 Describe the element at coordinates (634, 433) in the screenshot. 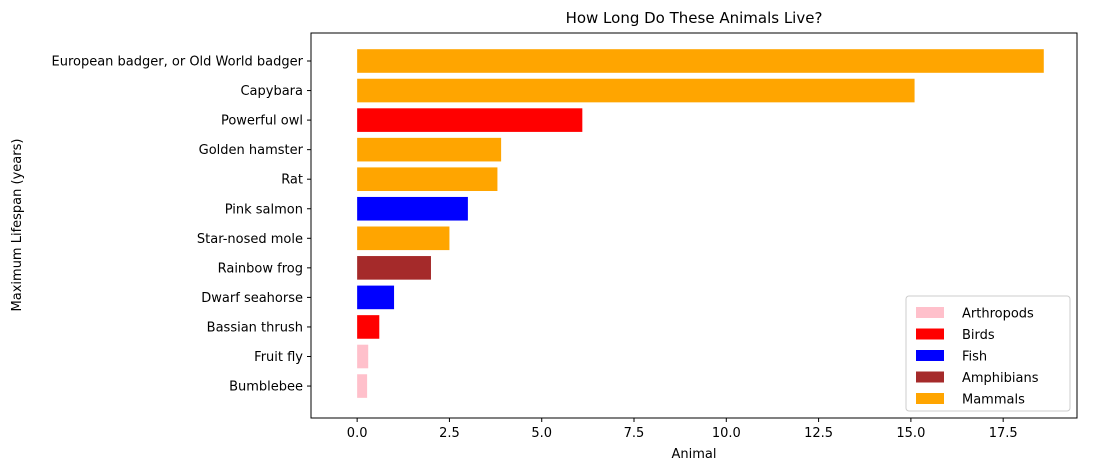

I see `x-tick-label: 7.5` at that location.